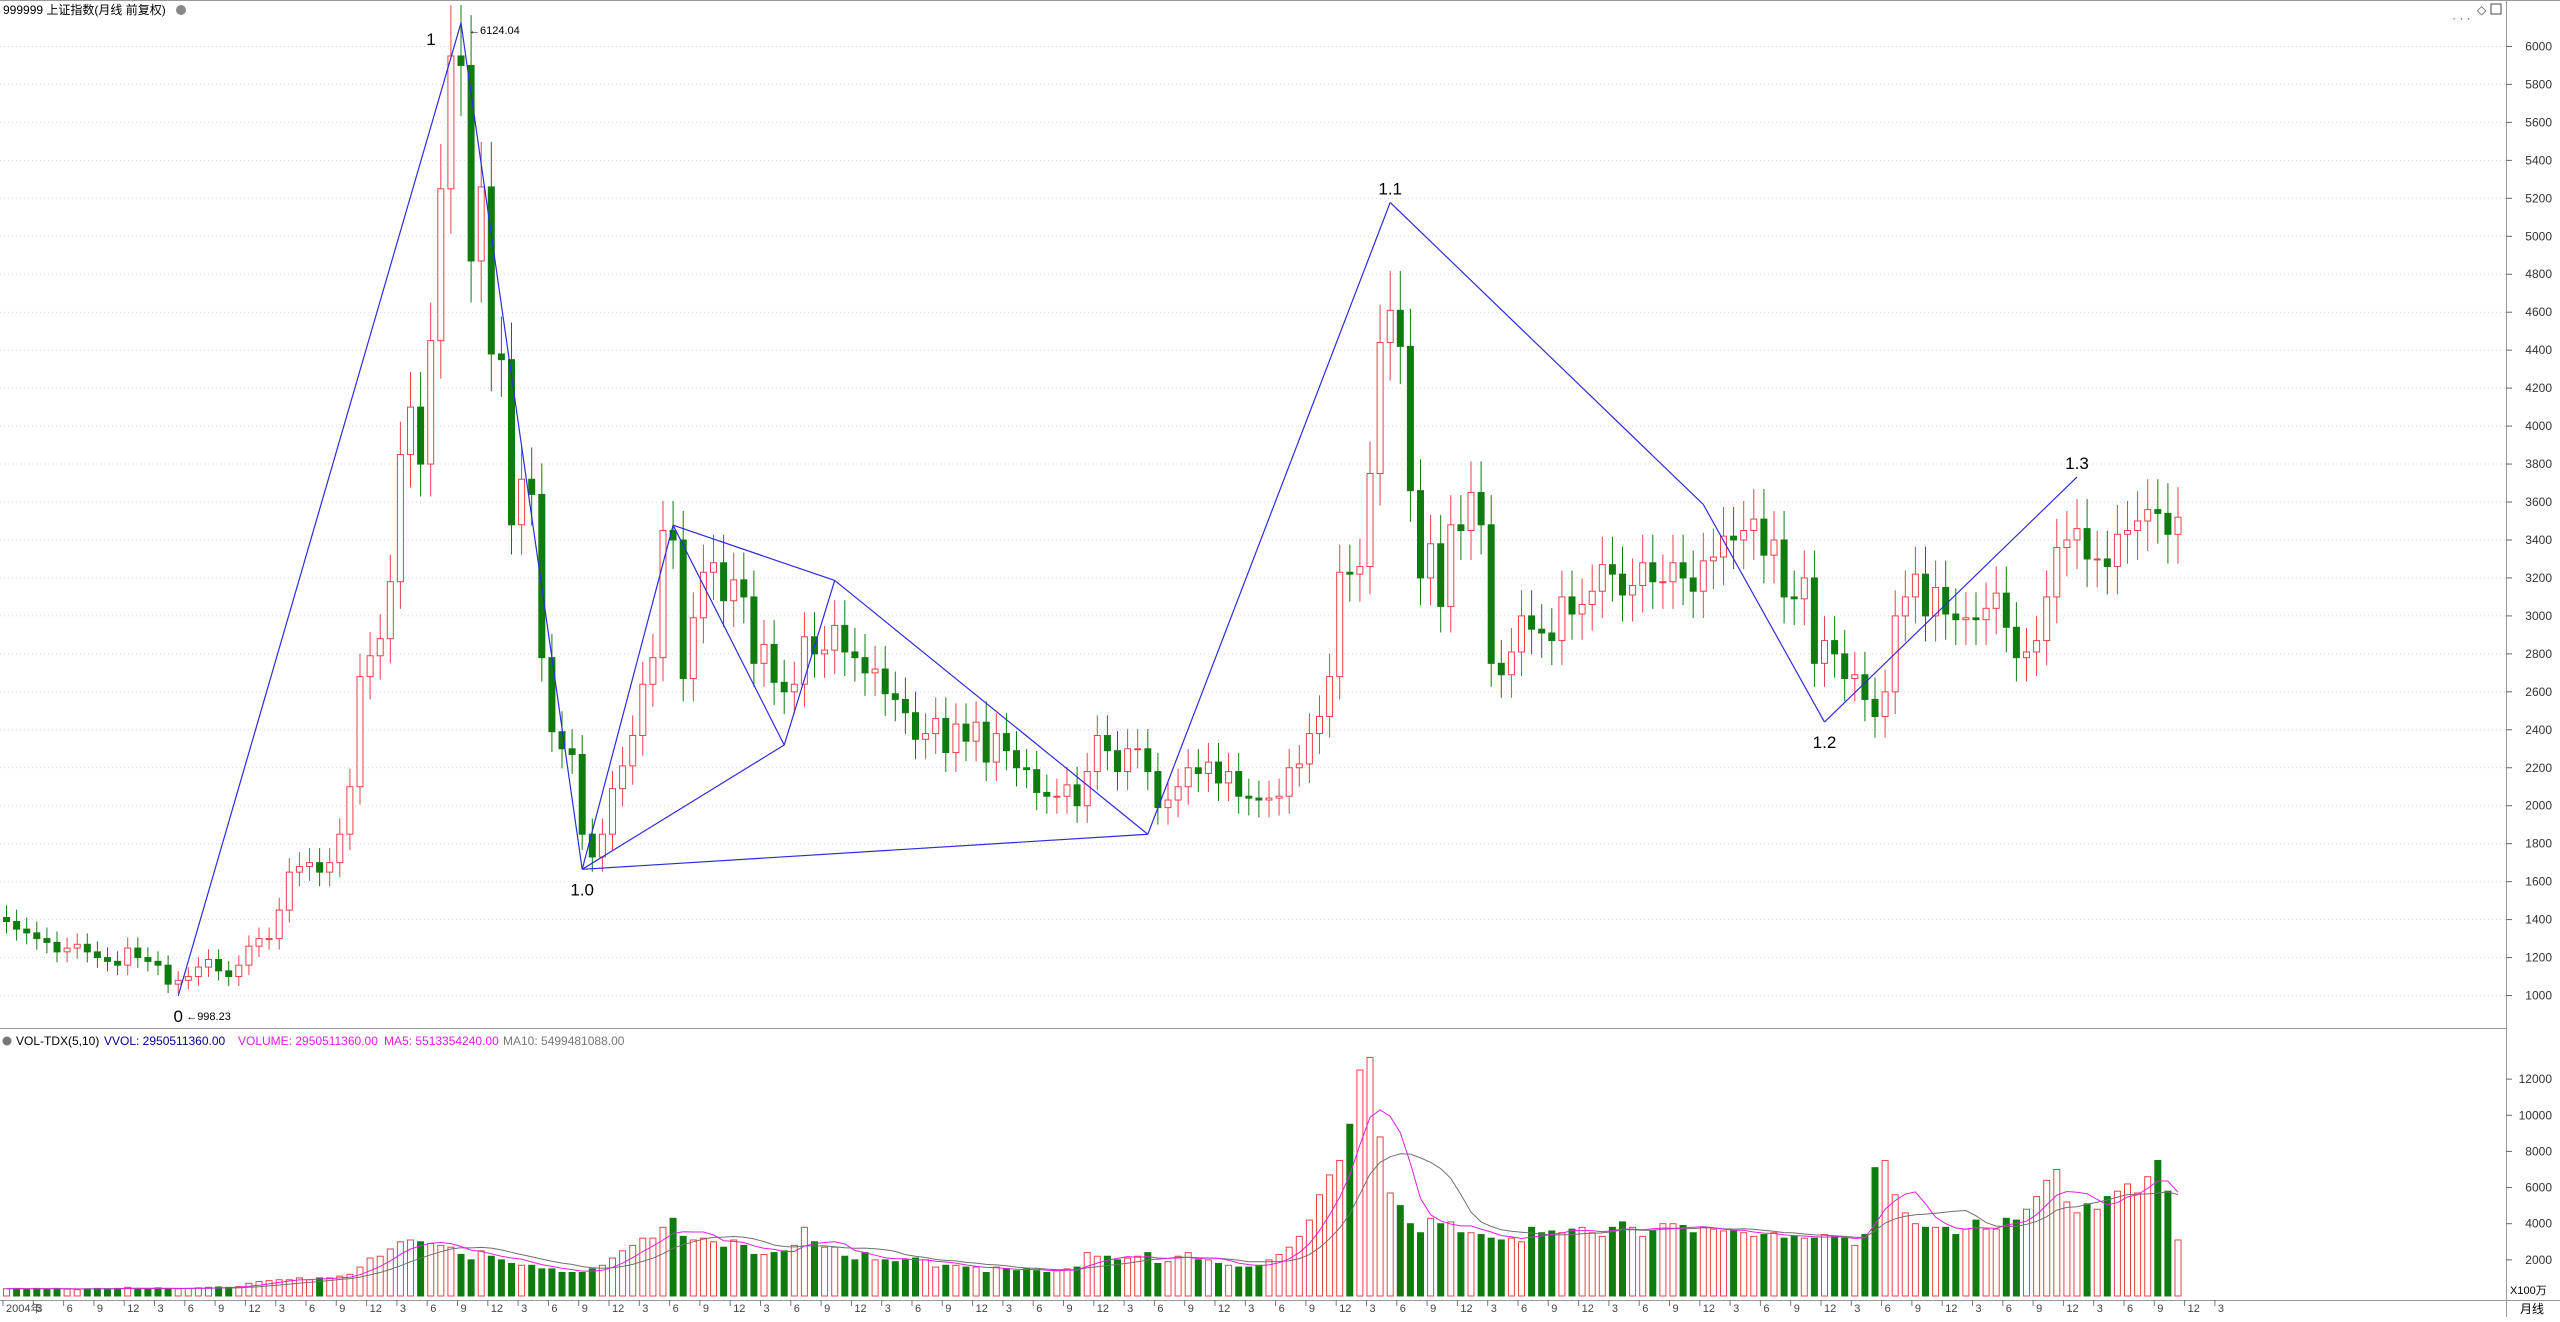 The width and height of the screenshot is (2560, 1322). Describe the element at coordinates (7, 1041) in the screenshot. I see `volume-settings-icon` at that location.